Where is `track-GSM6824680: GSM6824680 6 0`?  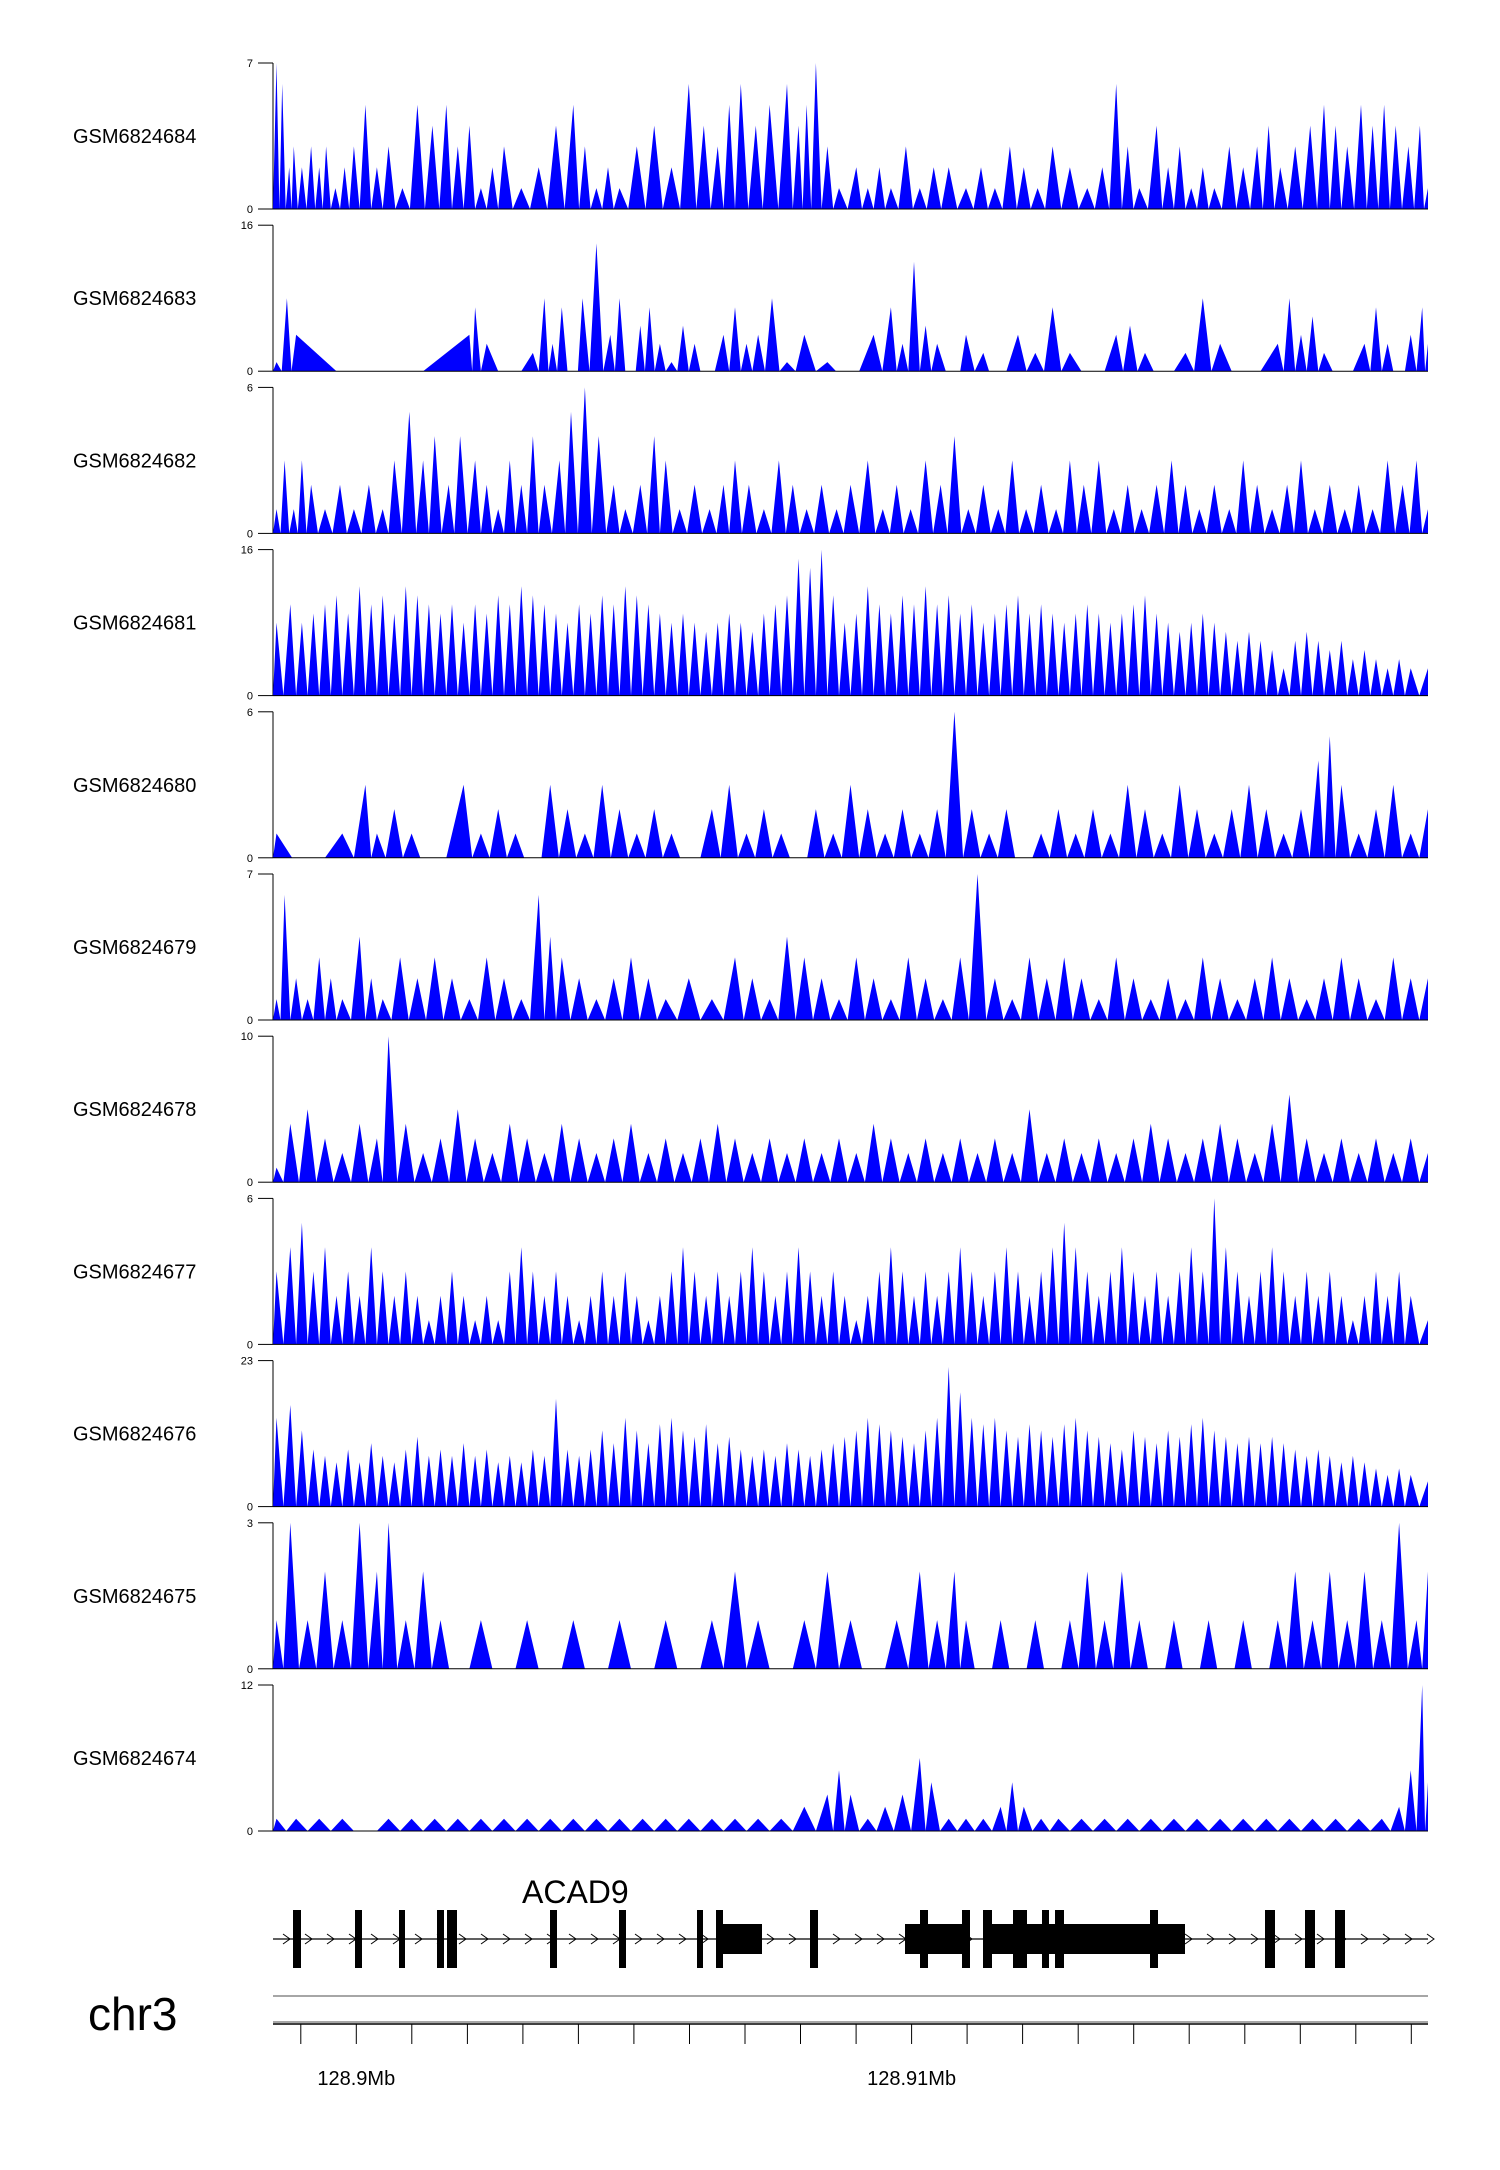 track-GSM6824680: GSM6824680 6 0 is located at coordinates (750, 786).